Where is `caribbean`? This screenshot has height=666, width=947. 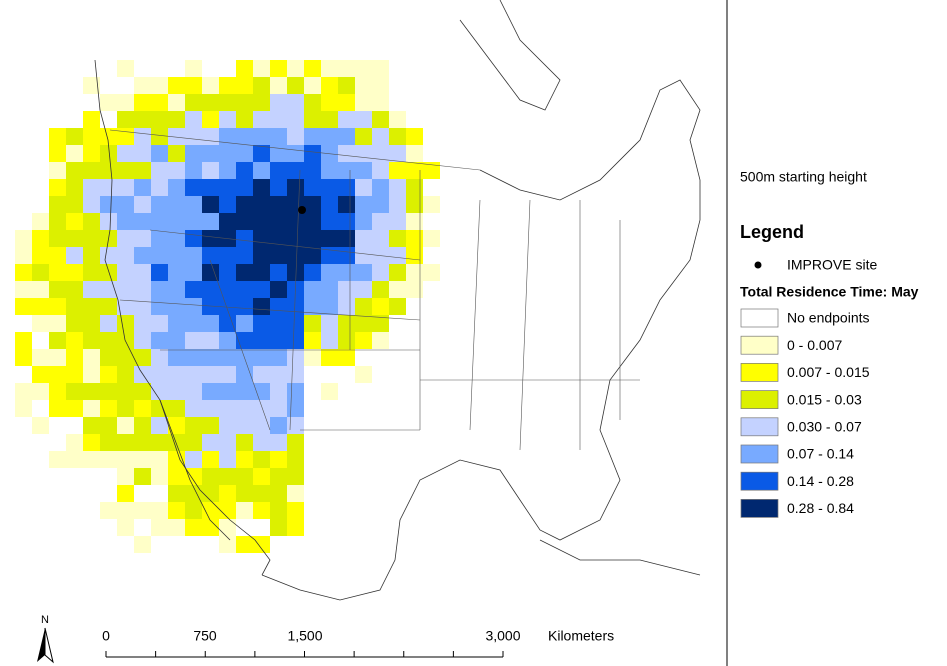
caribbean is located at coordinates (620, 557).